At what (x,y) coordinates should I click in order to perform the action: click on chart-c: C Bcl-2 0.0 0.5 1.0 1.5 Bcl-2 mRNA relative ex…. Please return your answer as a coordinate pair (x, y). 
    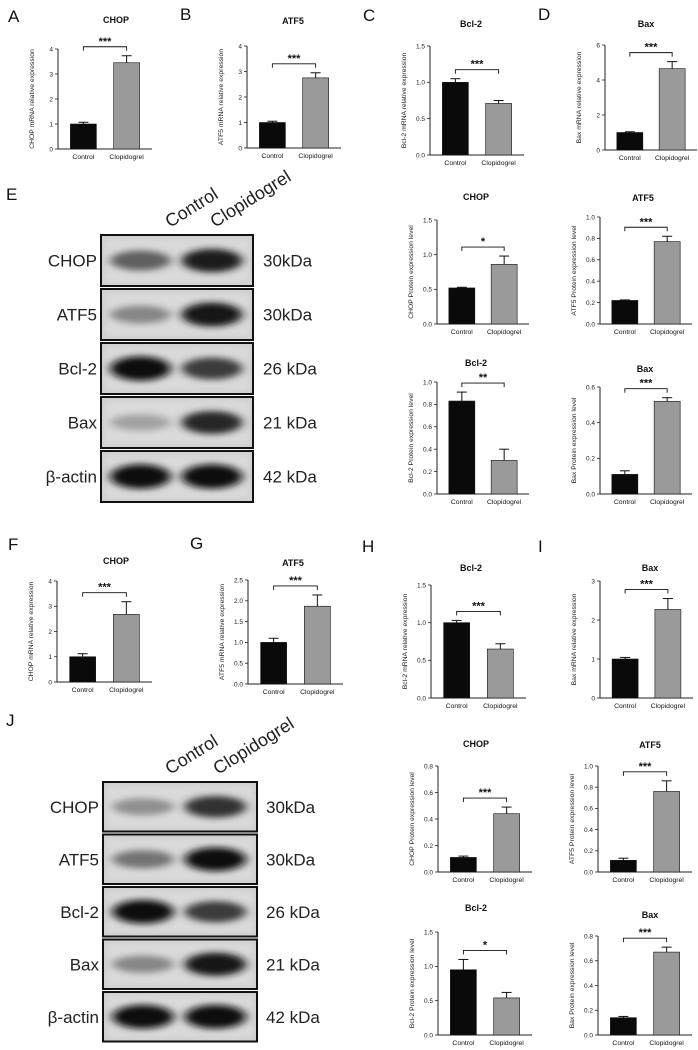
    Looking at the image, I should click on (443, 86).